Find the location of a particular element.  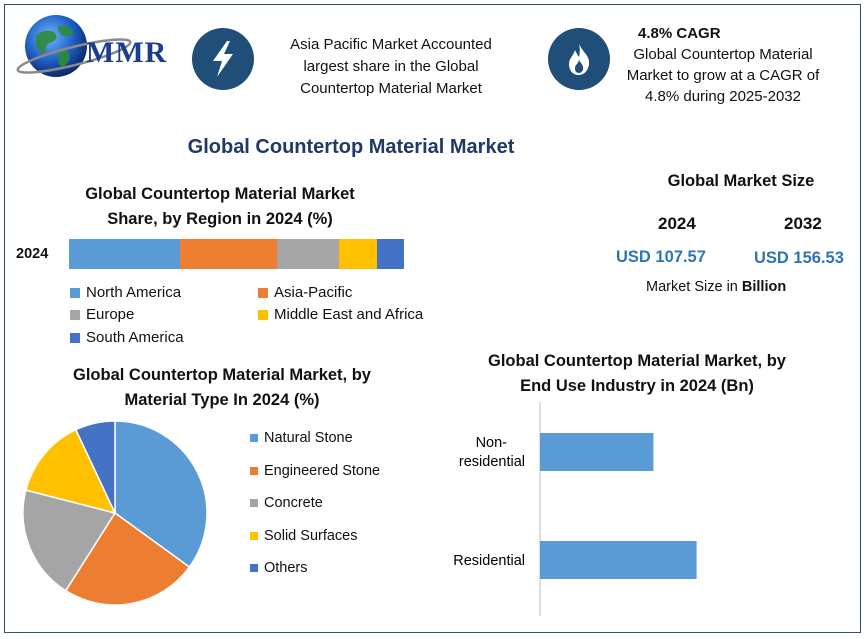

legend-label: Asia-Pacific is located at coordinates (313, 292).